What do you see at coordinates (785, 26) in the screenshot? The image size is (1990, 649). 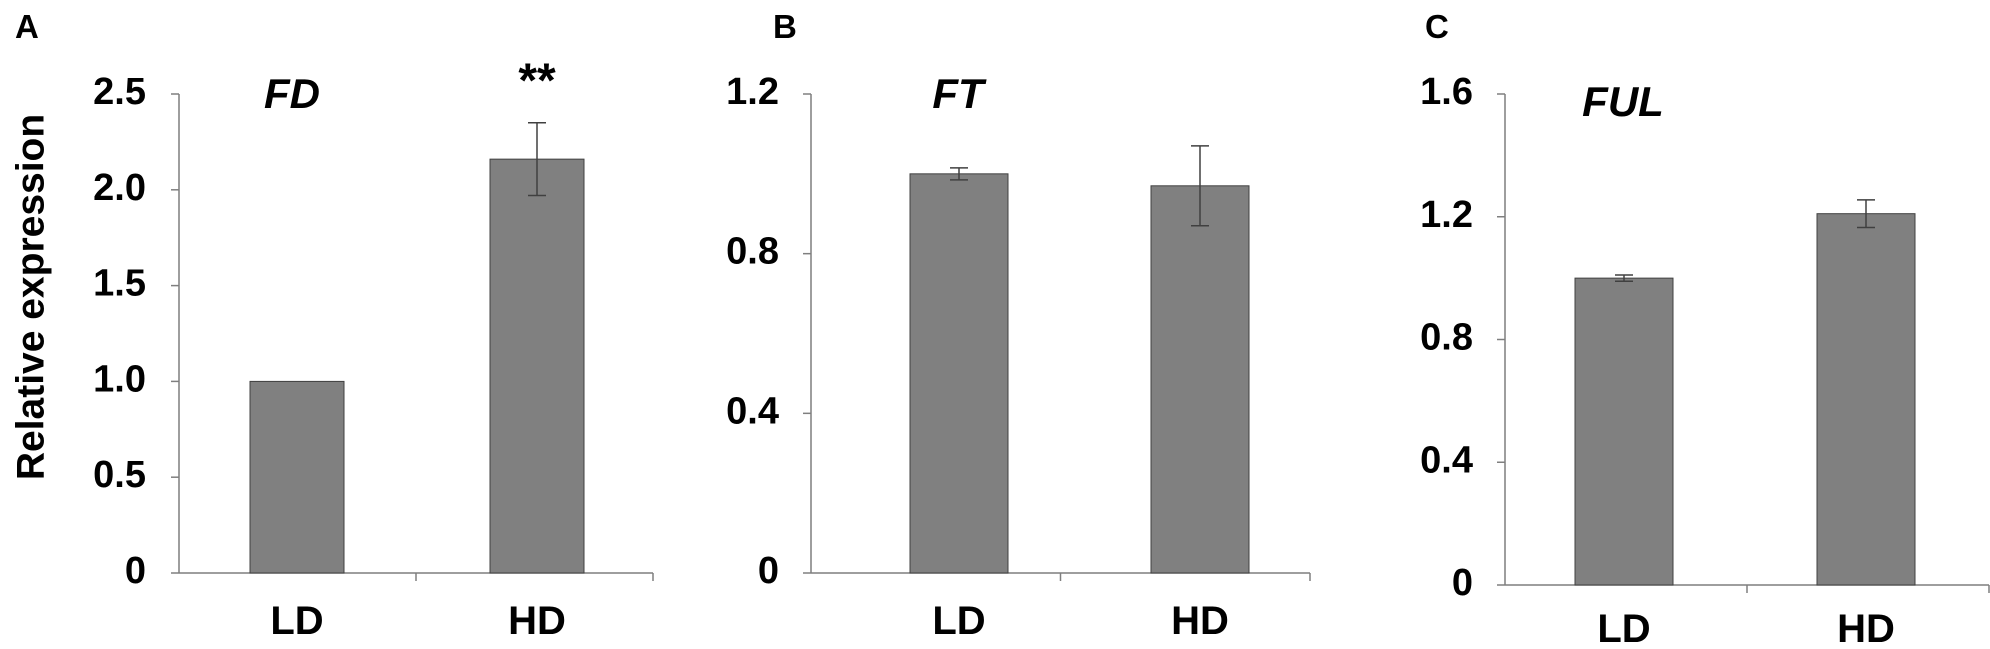 I see `panel-label: B` at bounding box center [785, 26].